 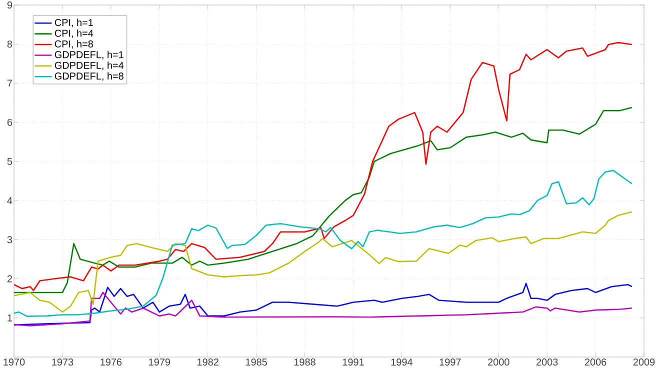 What do you see at coordinates (89, 66) in the screenshot?
I see `legend-label: GDPDEFL, h=4` at bounding box center [89, 66].